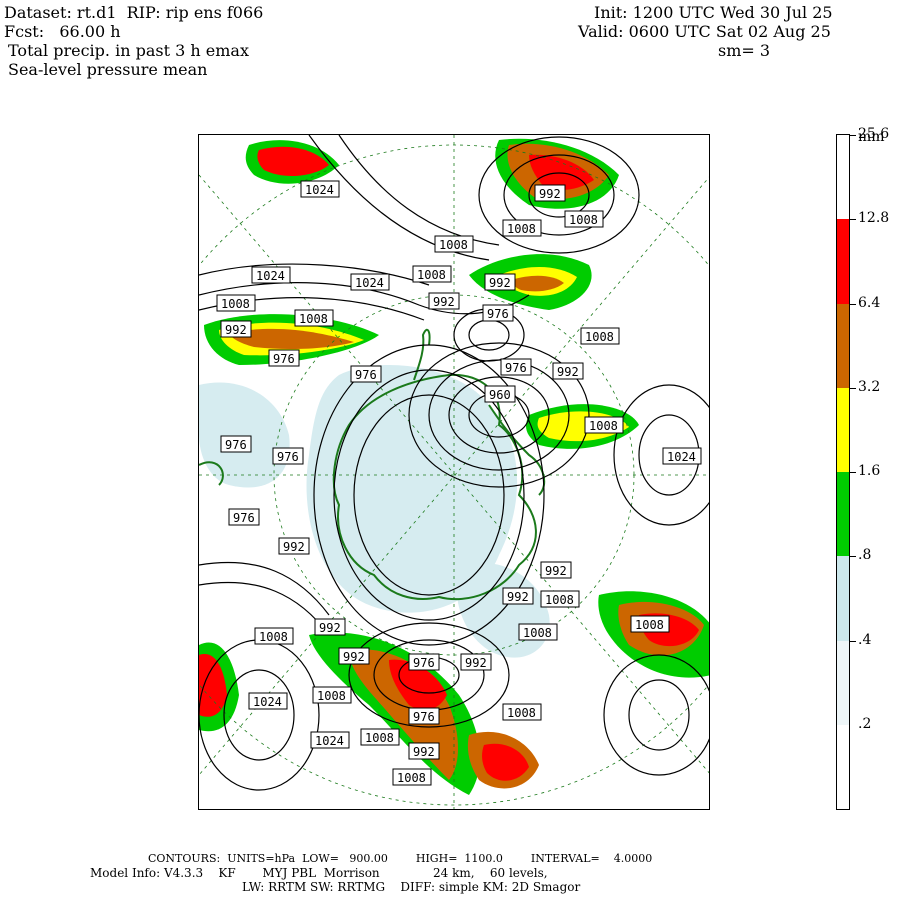  Describe the element at coordinates (134, 12) in the screenshot. I see `dataset-line: Dataset: rt.d1 RIP: rip ens f066` at that location.